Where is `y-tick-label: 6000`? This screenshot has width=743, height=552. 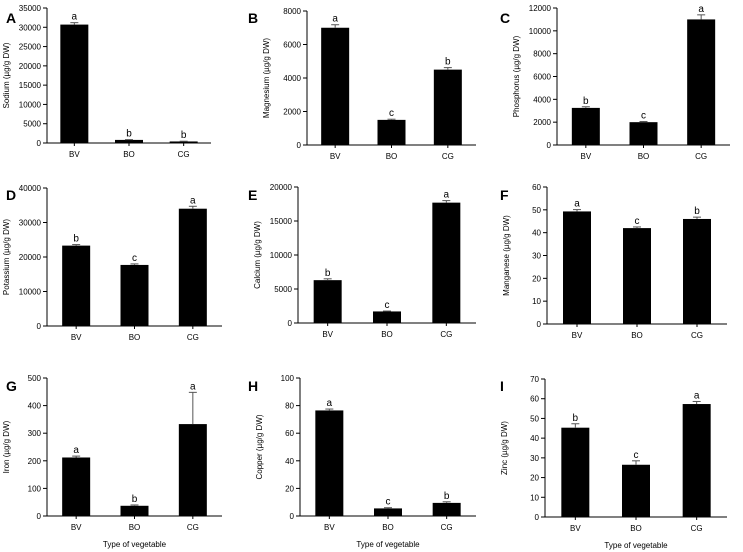 y-tick-label: 6000 is located at coordinates (542, 77).